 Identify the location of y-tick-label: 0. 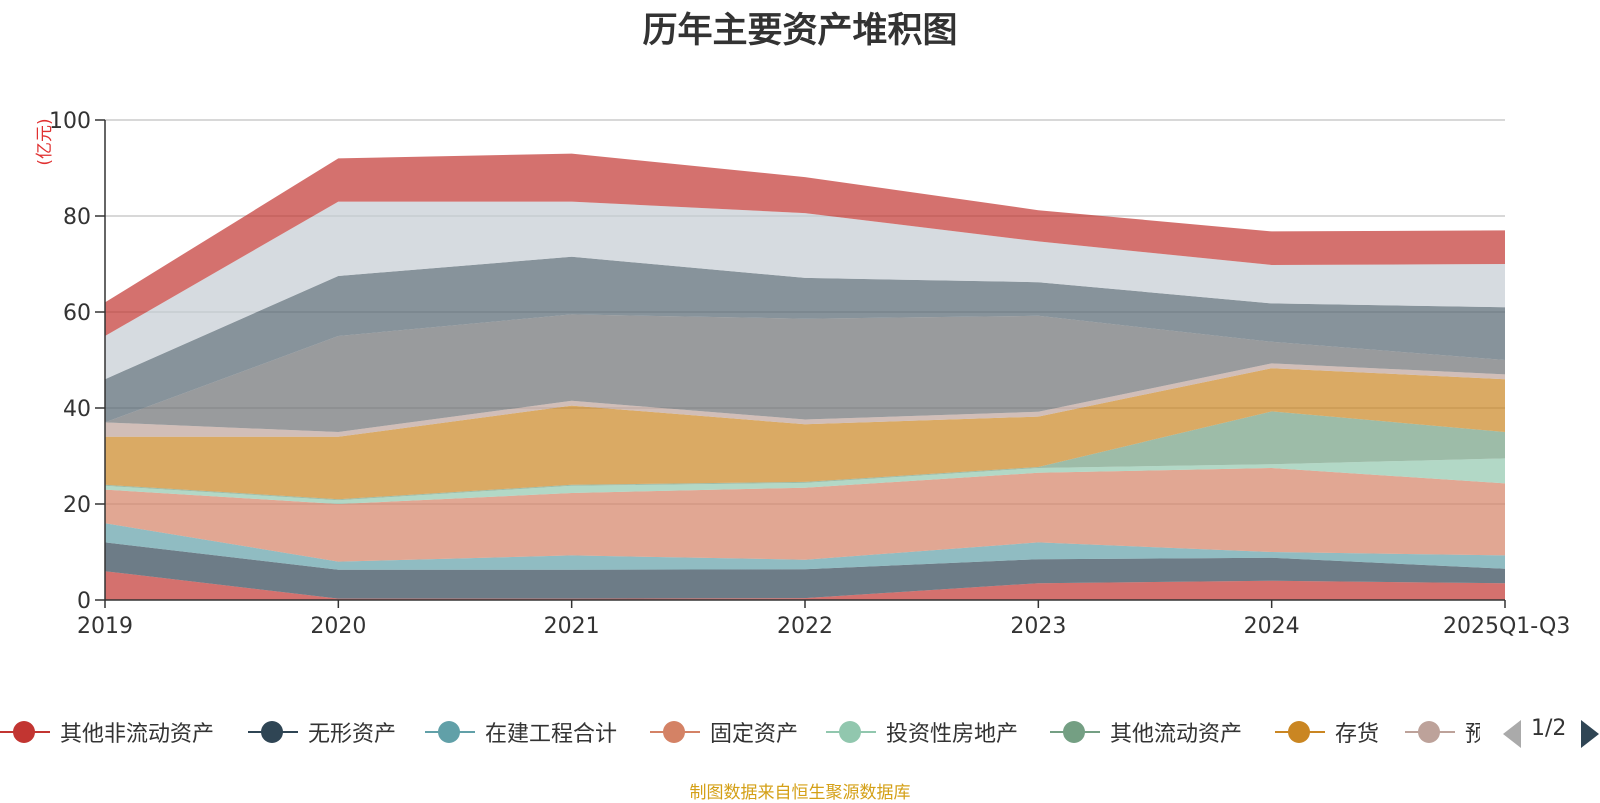
(84, 601).